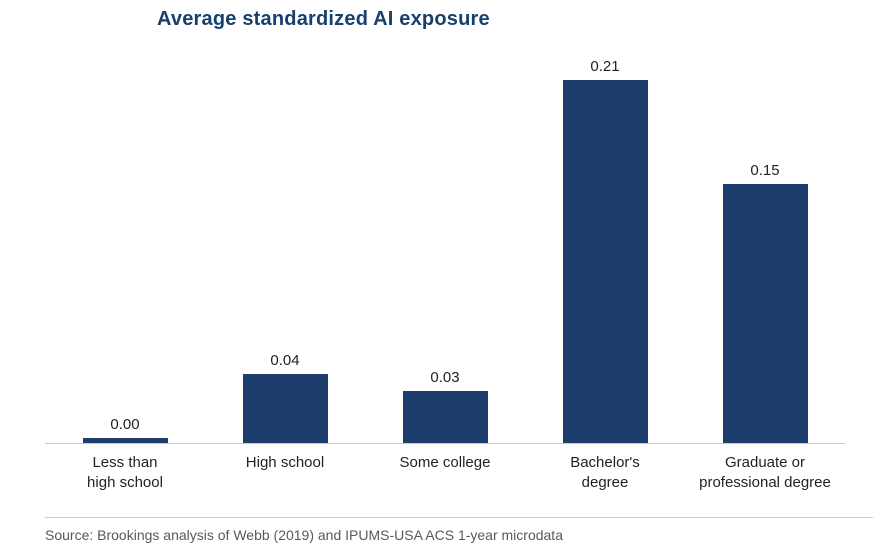 This screenshot has height=547, width=887. I want to click on chart-title: Average standardized AI exposure, so click(323, 19).